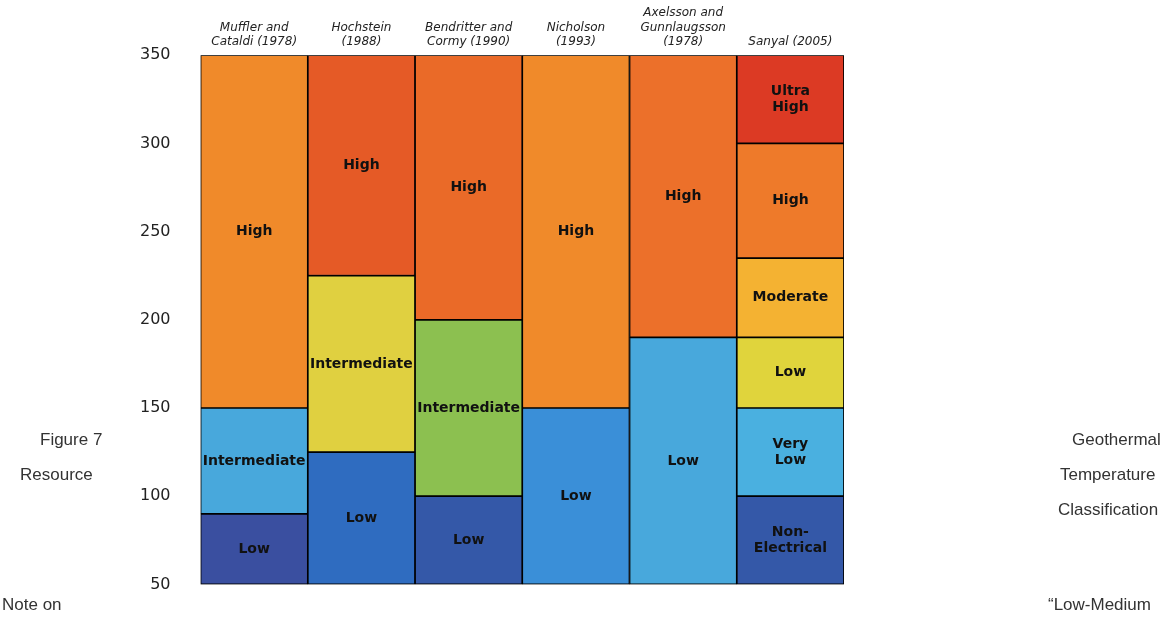 The width and height of the screenshot is (1162, 624). What do you see at coordinates (790, 41) in the screenshot?
I see `x-tick-label: Sanyal (2005)` at bounding box center [790, 41].